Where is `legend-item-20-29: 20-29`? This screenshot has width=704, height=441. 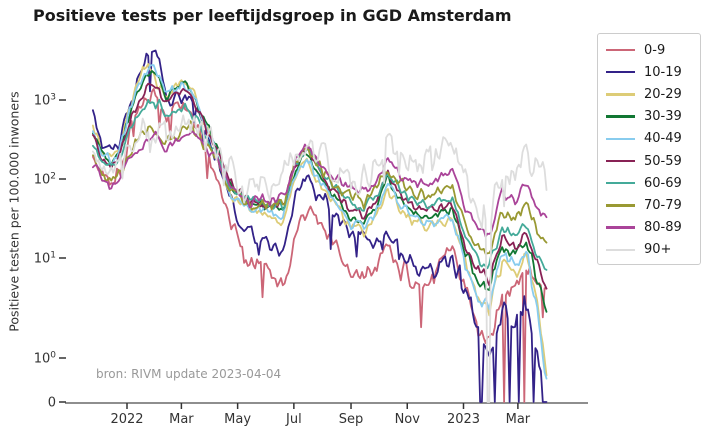 legend-item-20-29: 20-29 is located at coordinates (653, 94).